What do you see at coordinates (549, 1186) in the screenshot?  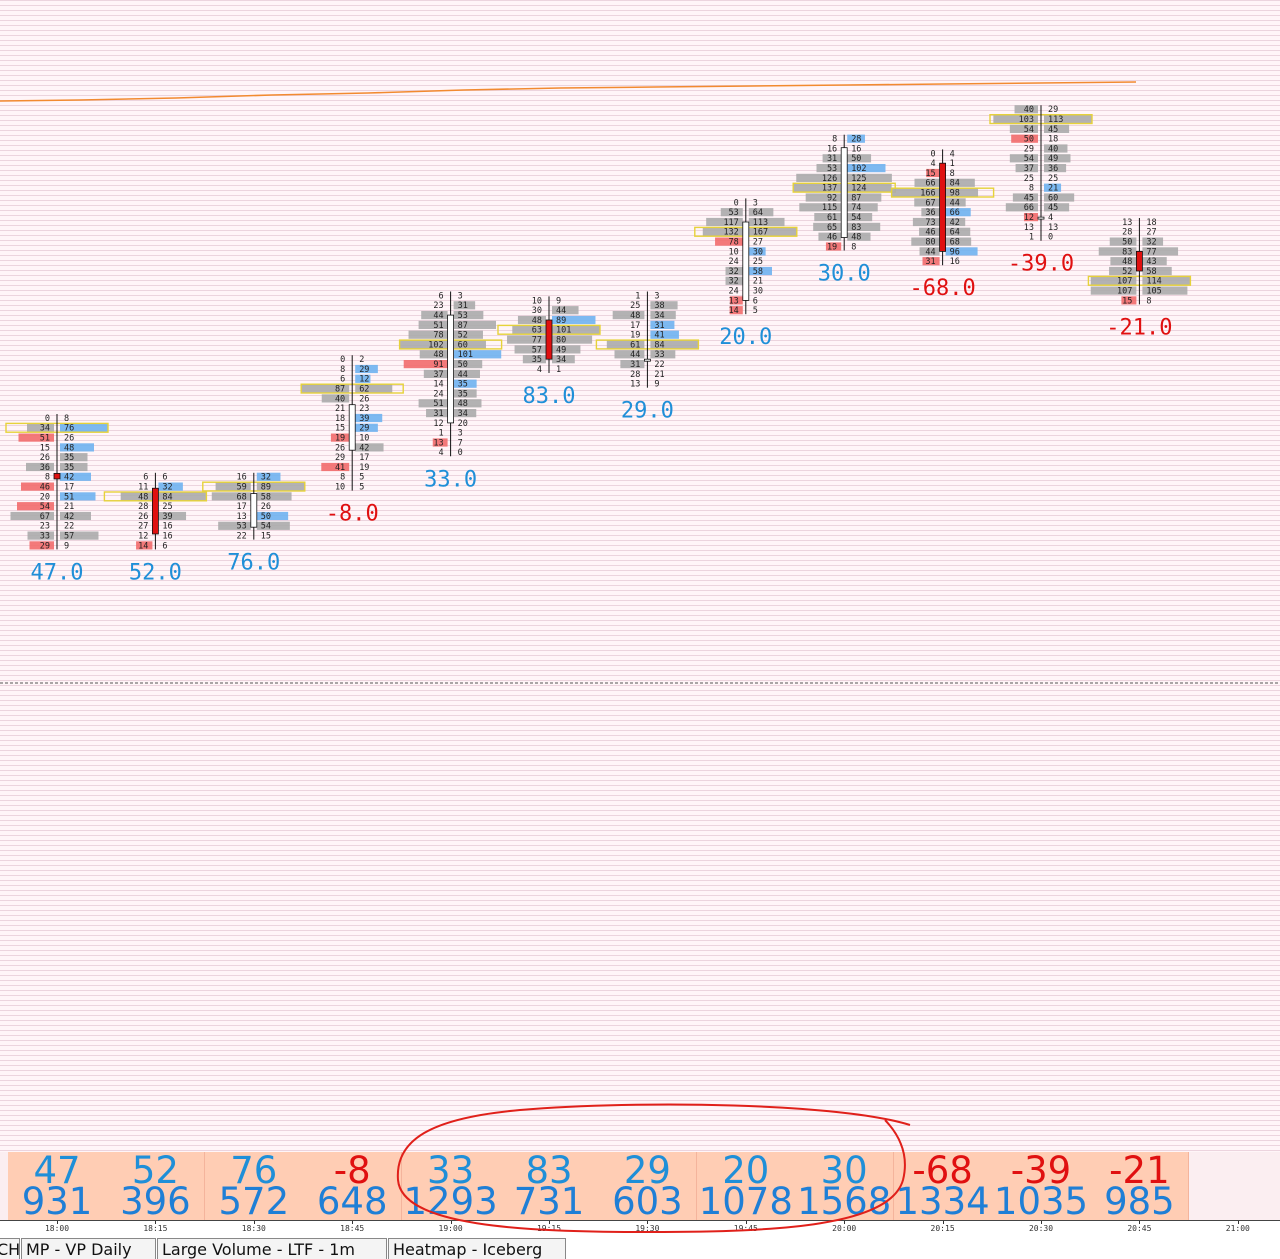 I see `stat-column: 83 731` at bounding box center [549, 1186].